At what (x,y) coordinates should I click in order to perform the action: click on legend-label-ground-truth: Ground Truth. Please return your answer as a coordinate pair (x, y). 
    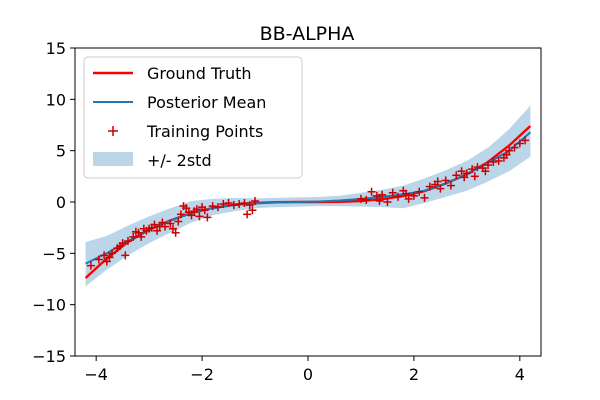
    Looking at the image, I should click on (199, 73).